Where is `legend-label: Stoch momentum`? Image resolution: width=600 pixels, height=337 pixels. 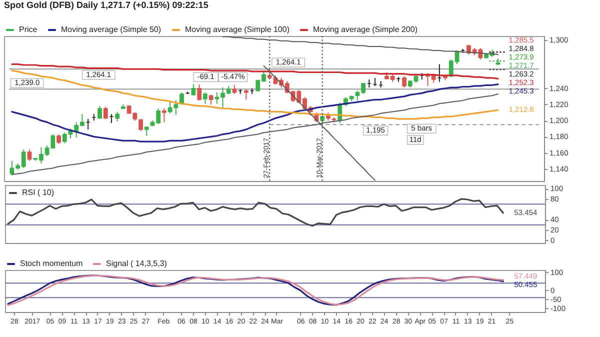
legend-label: Stoch momentum is located at coordinates (52, 263).